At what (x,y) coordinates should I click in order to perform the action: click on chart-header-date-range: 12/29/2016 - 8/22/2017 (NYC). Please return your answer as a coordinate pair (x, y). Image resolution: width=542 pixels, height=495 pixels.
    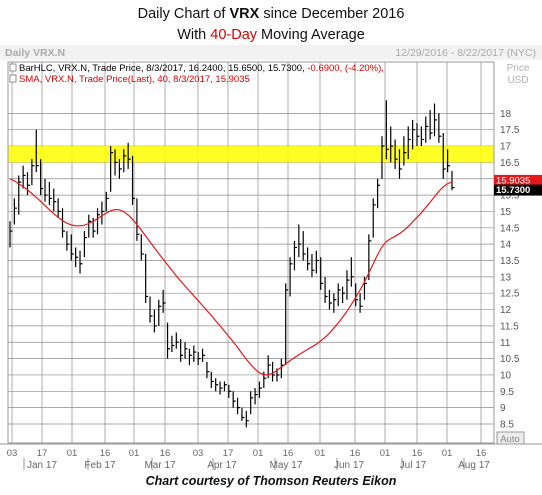
    Looking at the image, I should click on (465, 53).